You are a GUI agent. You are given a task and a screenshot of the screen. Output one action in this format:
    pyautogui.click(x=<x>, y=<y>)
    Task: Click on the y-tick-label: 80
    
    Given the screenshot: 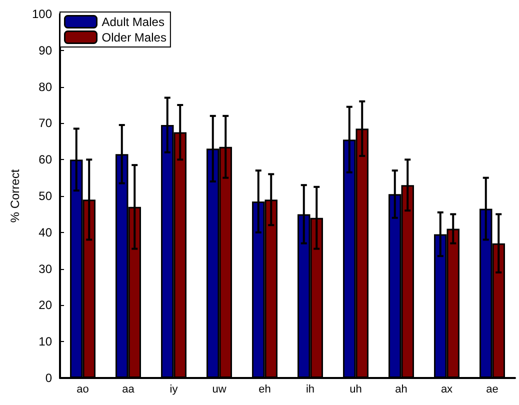 What is the action you would take?
    pyautogui.click(x=45, y=87)
    